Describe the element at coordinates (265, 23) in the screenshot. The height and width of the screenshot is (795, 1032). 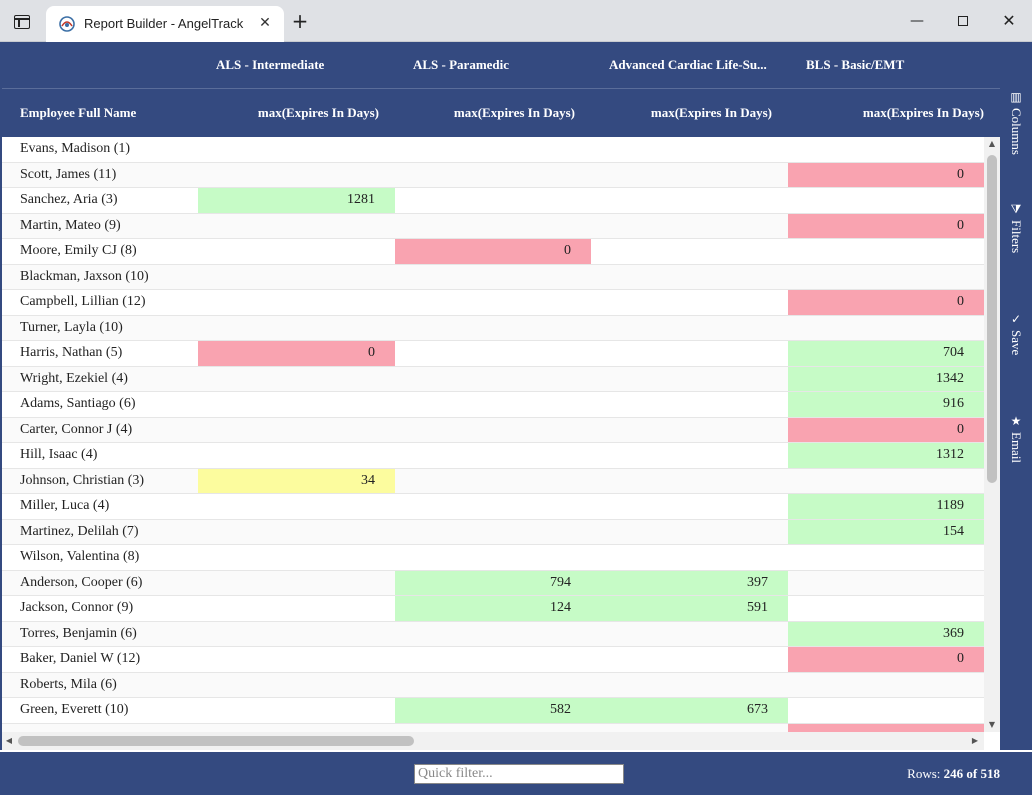
I see `tab-close-icon: ✕` at that location.